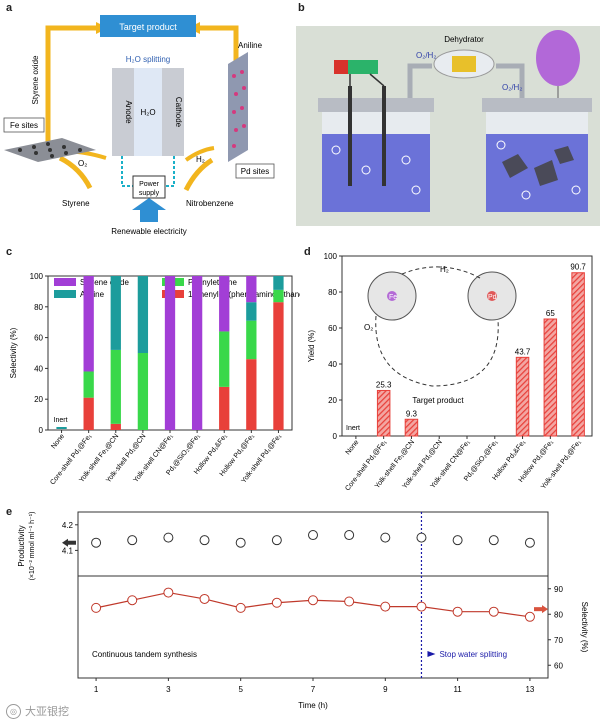 This screenshot has height=726, width=600. I want to click on h2o-label: H₂O, so click(147, 112).